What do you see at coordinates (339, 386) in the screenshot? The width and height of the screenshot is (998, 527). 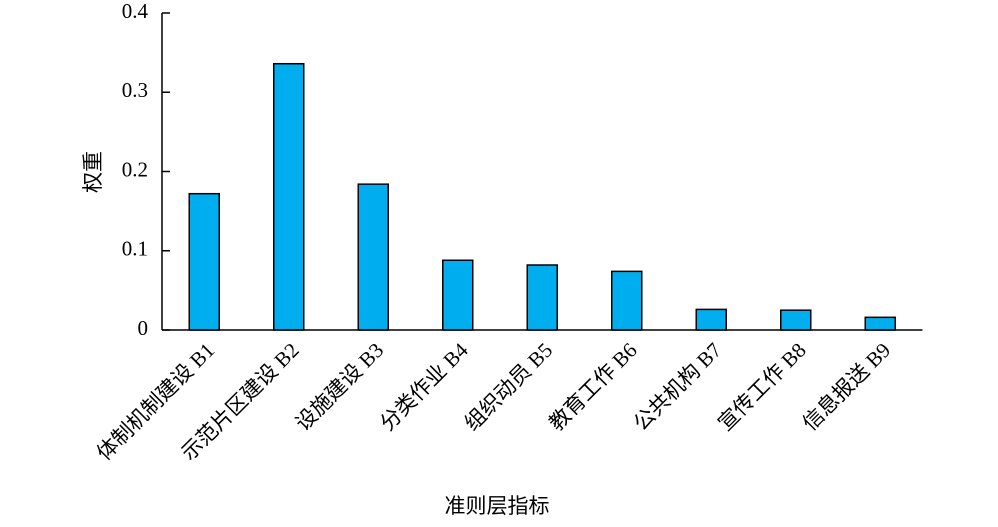 I see `x-tick-label: 设施建设 B3` at bounding box center [339, 386].